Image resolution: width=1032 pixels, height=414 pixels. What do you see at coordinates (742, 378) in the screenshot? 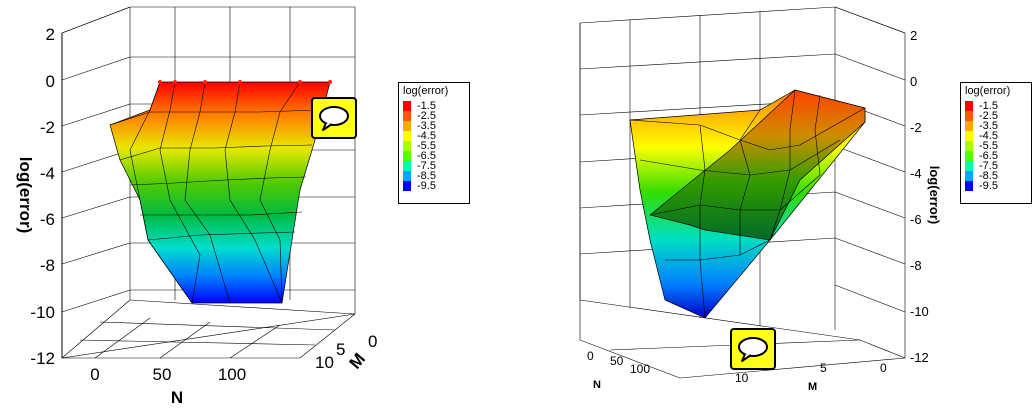
I see `right-y-tick: 10` at bounding box center [742, 378].